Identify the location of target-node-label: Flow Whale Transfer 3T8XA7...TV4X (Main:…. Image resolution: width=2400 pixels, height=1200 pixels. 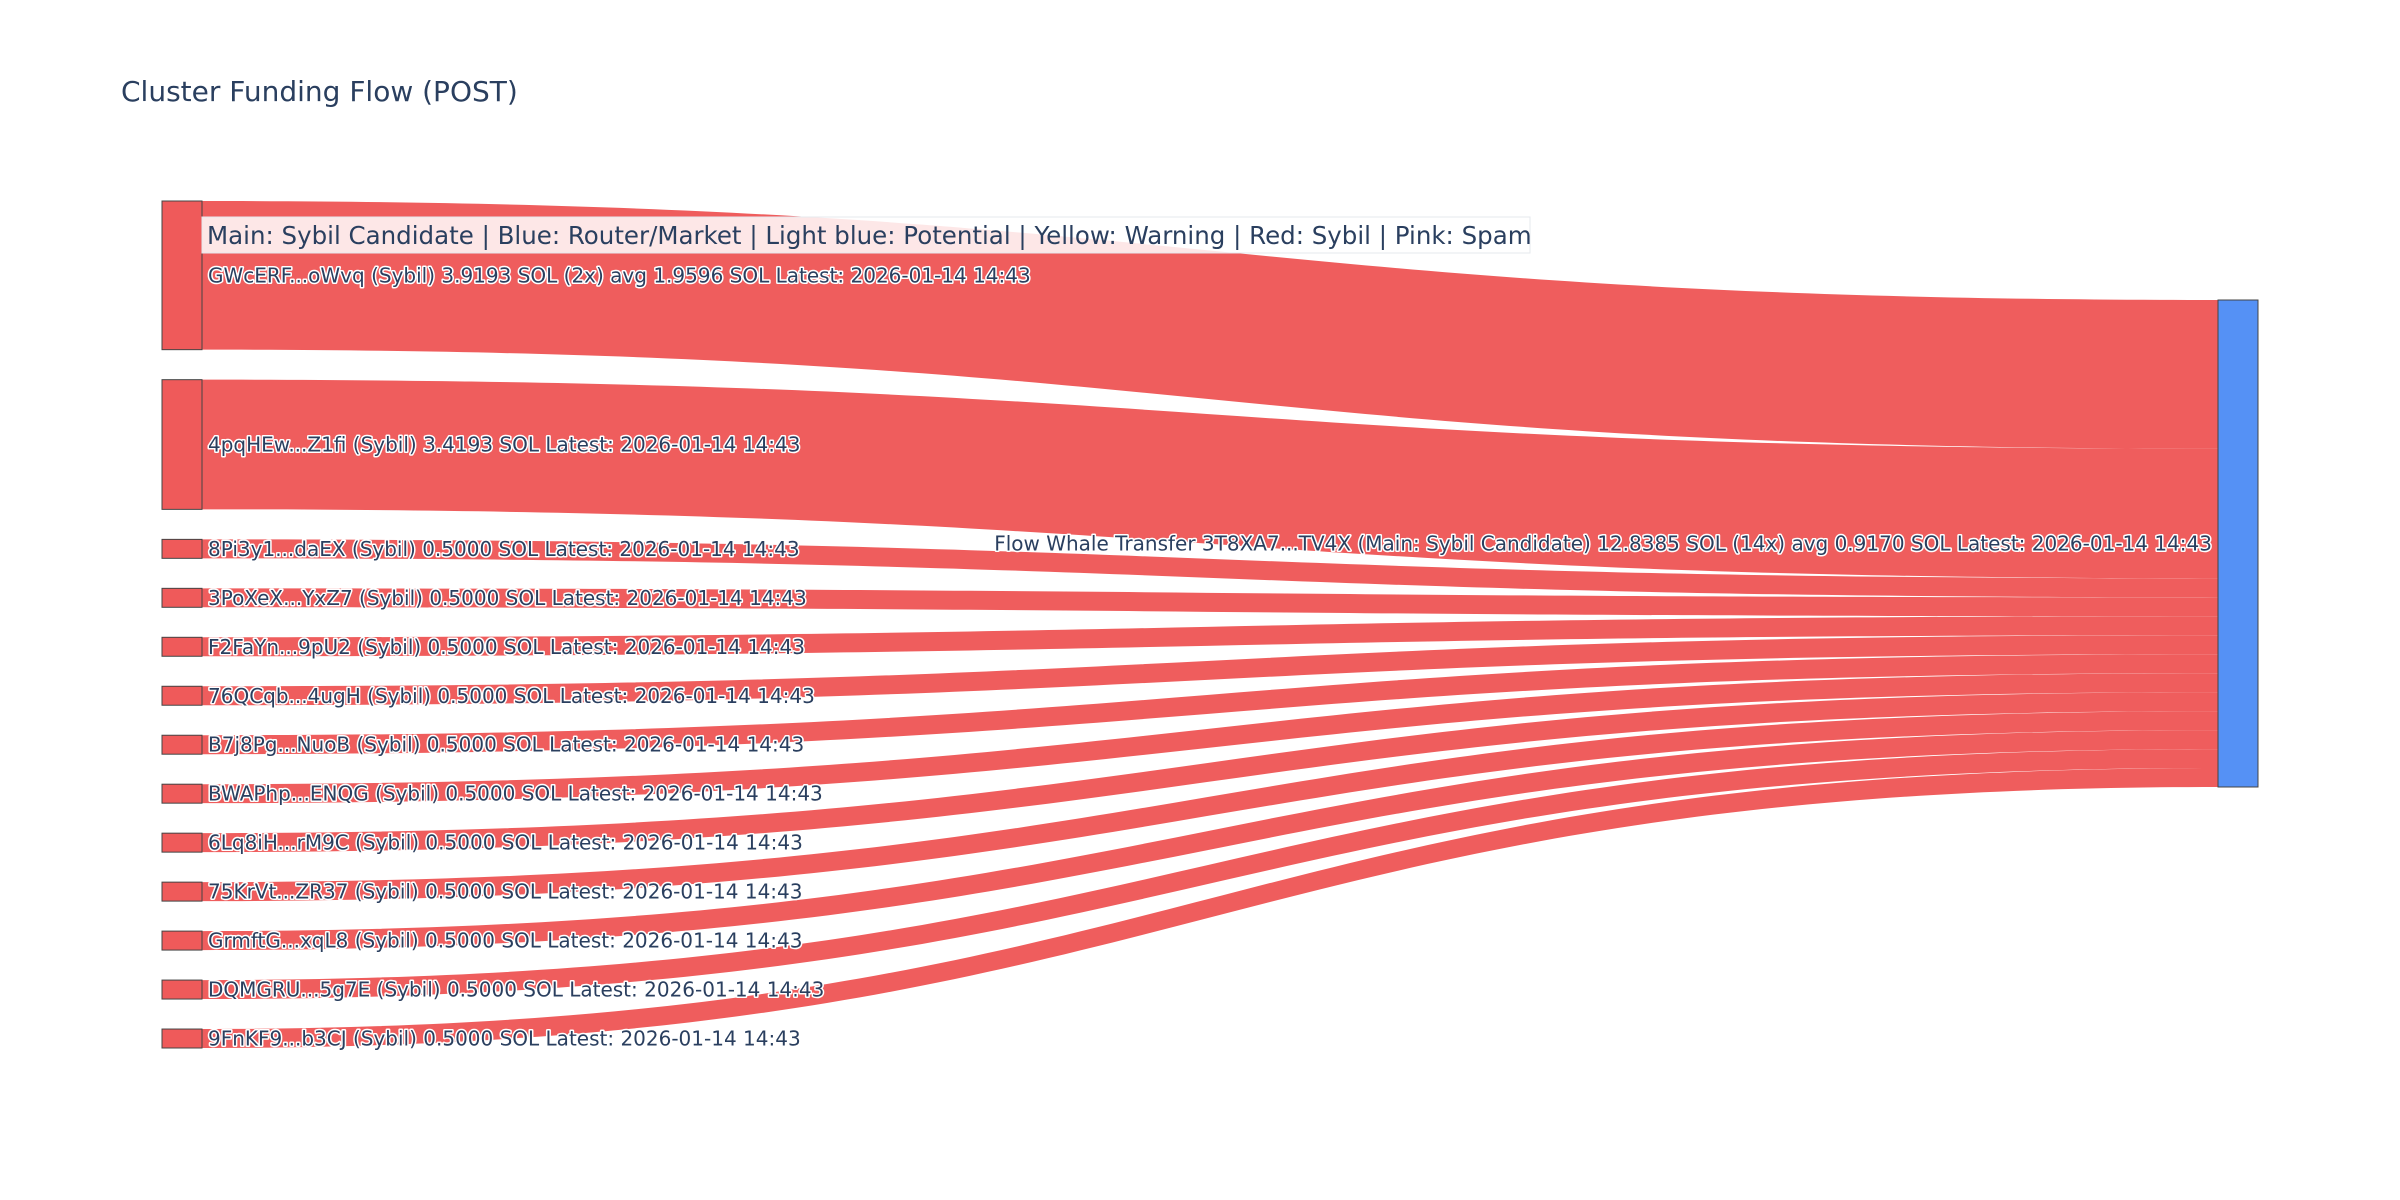
(1603, 544).